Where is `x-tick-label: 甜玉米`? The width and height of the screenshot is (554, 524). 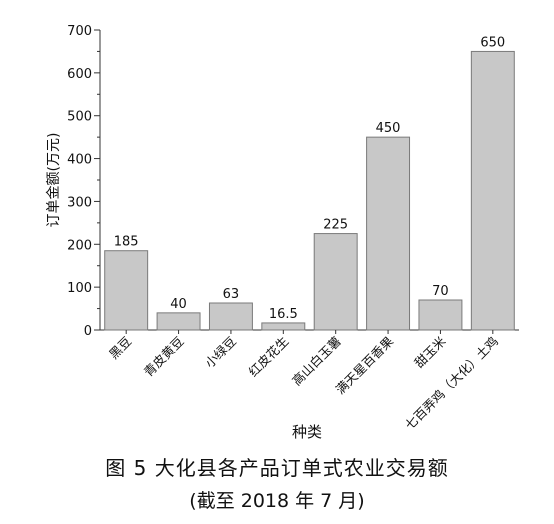
x-tick-label: 甜玉米 is located at coordinates (429, 351).